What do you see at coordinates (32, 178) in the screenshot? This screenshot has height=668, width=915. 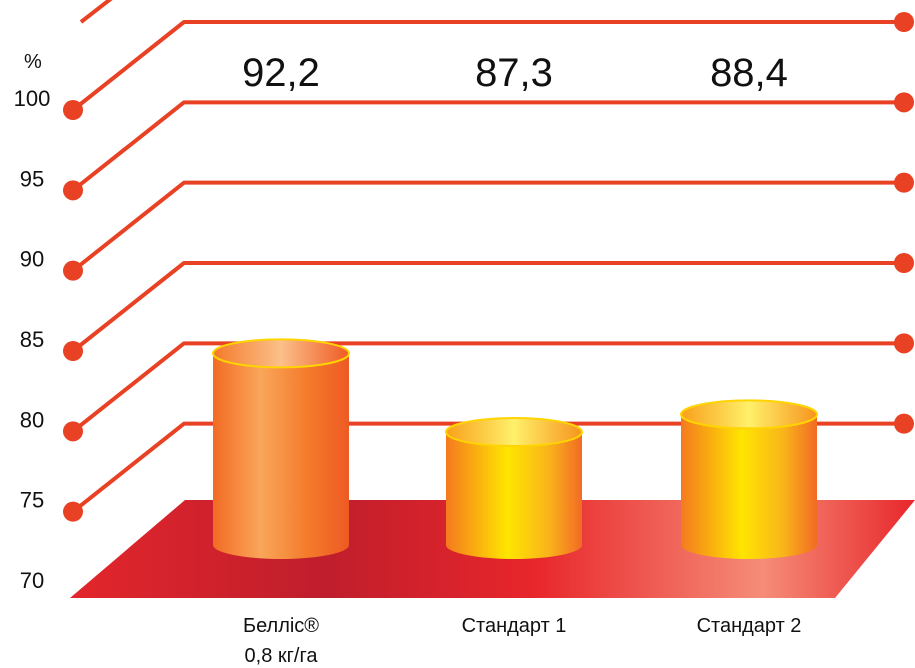 I see `y-tick-label: 95` at bounding box center [32, 178].